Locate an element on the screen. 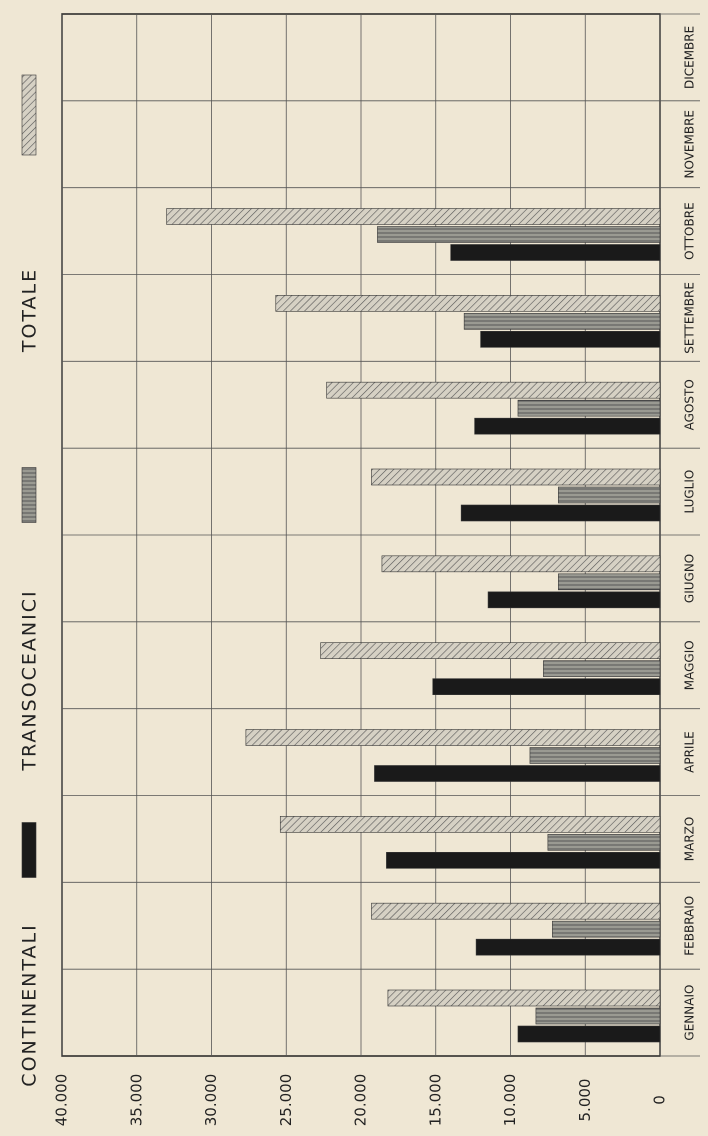 The width and height of the screenshot is (708, 1136). x-tick-label: OTTOBRE is located at coordinates (690, 230).